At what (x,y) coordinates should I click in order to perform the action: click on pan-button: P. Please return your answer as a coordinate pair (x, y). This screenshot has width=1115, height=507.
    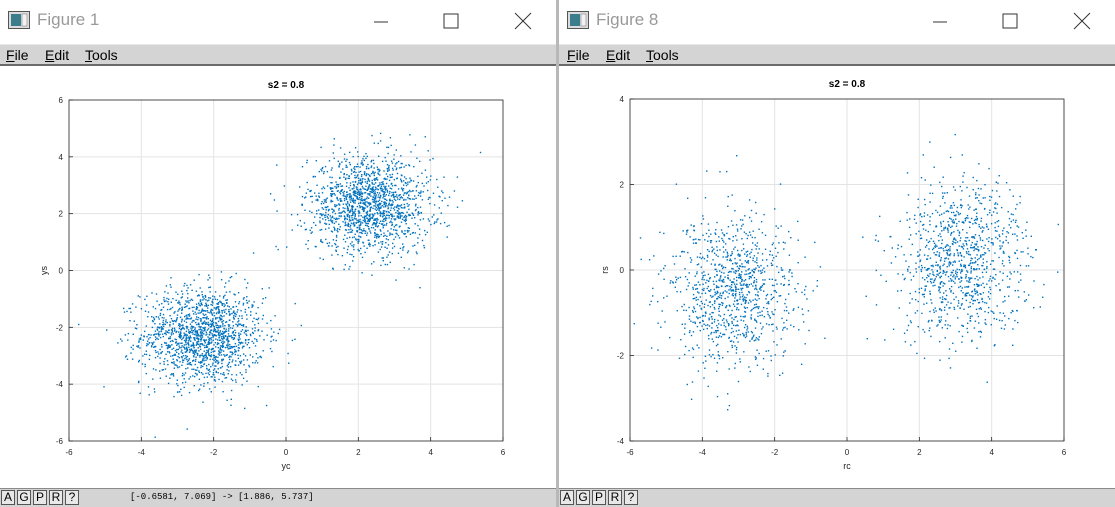
    Looking at the image, I should click on (40, 497).